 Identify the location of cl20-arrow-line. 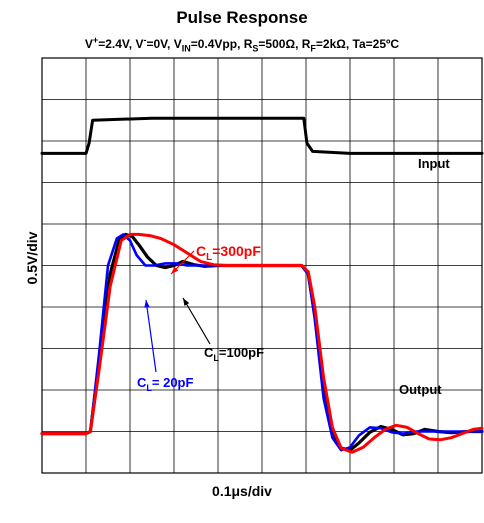
(151, 336).